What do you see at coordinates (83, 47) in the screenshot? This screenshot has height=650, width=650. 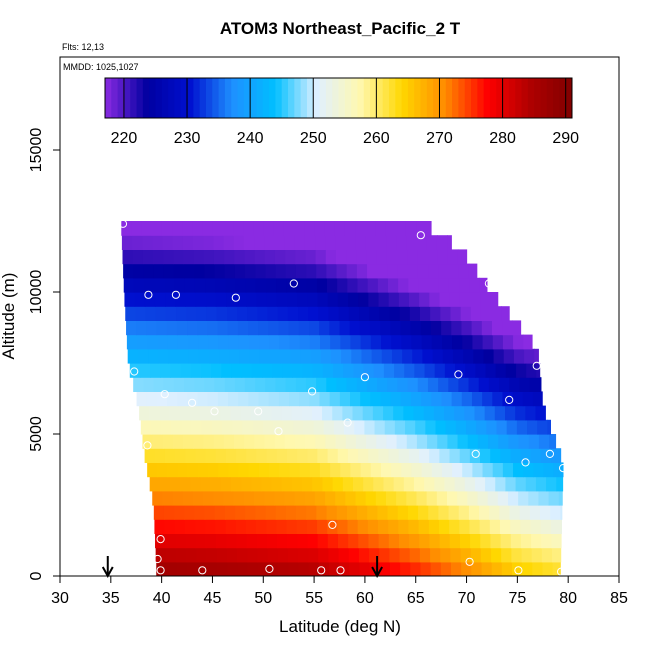 I see `flights-label: Flts: 12,13` at bounding box center [83, 47].